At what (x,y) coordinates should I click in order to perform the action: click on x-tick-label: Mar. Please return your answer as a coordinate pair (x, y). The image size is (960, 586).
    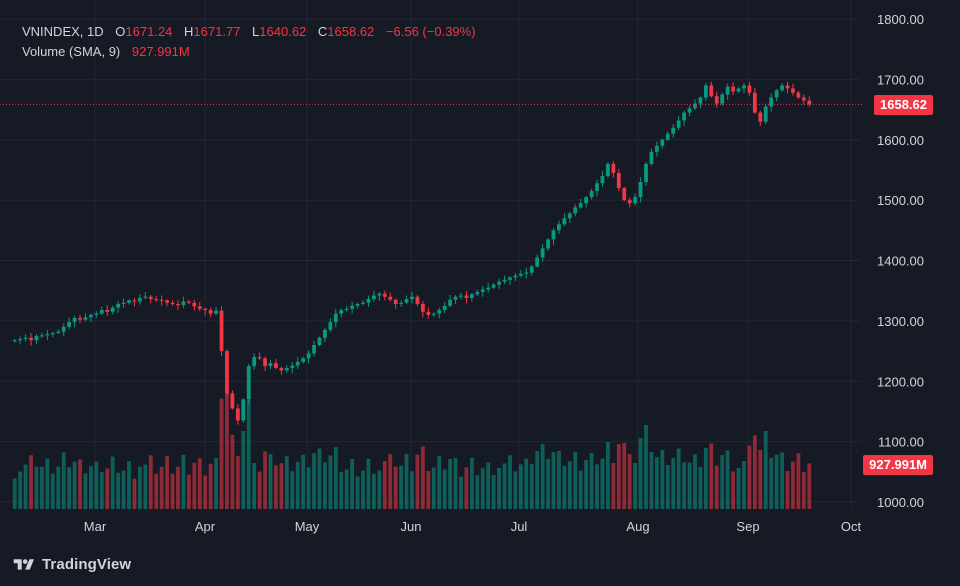
    Looking at the image, I should click on (95, 526).